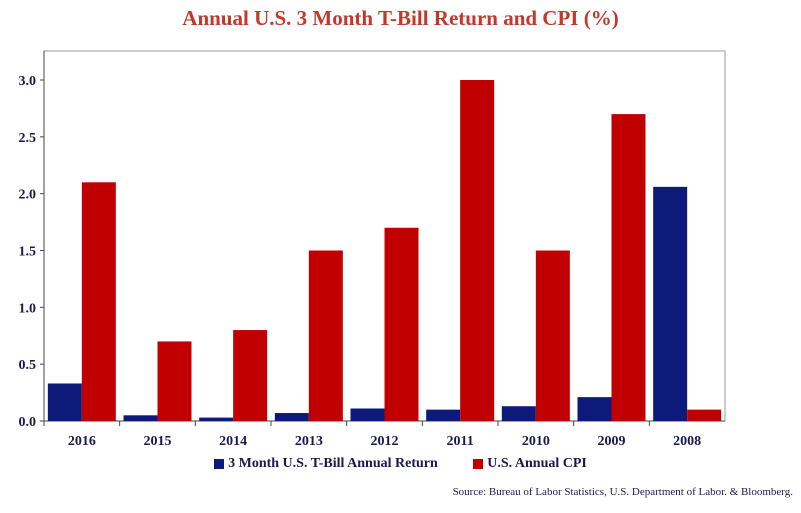 The image size is (801, 513). Describe the element at coordinates (536, 441) in the screenshot. I see `x-tick-label: 2010` at that location.